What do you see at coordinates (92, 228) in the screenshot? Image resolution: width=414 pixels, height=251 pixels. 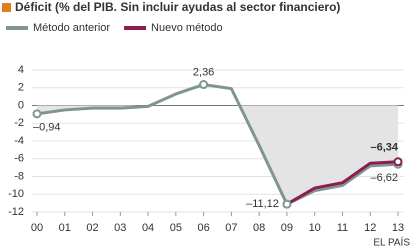 I see `x-tick-label: 02` at bounding box center [92, 228].